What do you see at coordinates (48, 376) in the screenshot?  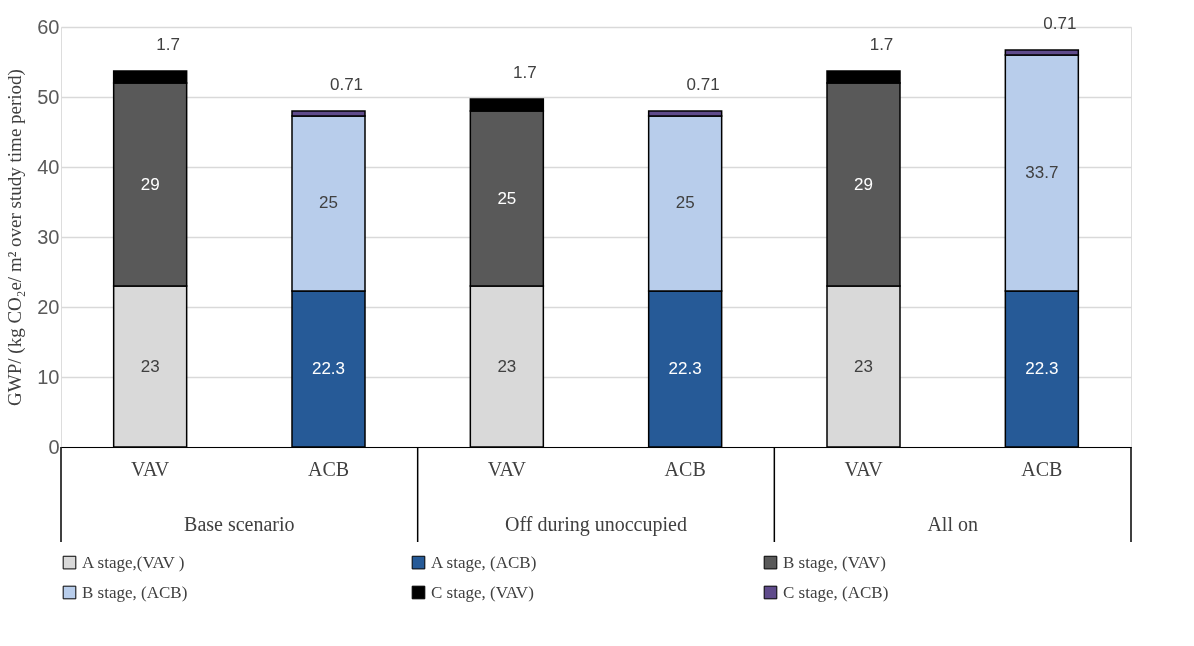 I see `y-tick-label: 10` at bounding box center [48, 376].